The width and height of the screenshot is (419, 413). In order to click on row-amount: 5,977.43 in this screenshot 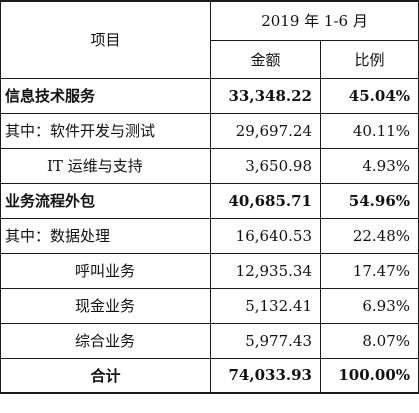, I will do `click(265, 340)`.